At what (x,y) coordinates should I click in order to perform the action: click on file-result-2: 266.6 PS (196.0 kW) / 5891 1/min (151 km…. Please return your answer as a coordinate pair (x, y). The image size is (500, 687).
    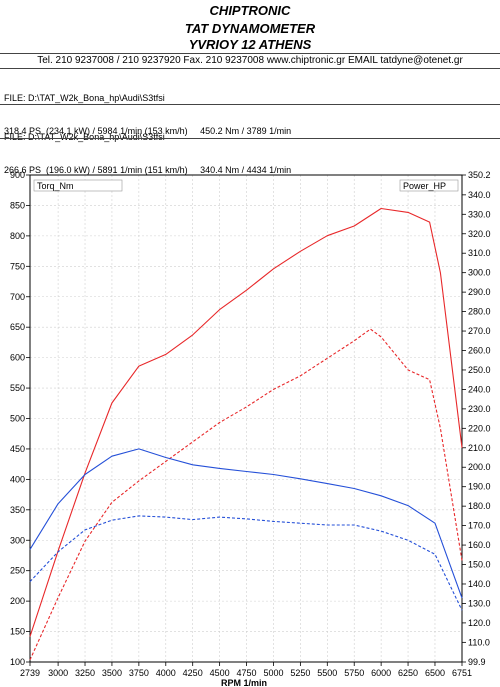
    Looking at the image, I should click on (148, 170).